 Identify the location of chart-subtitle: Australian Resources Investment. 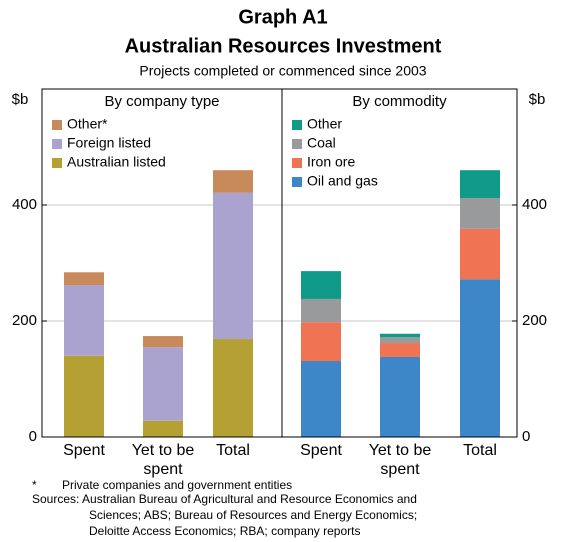
(283, 46).